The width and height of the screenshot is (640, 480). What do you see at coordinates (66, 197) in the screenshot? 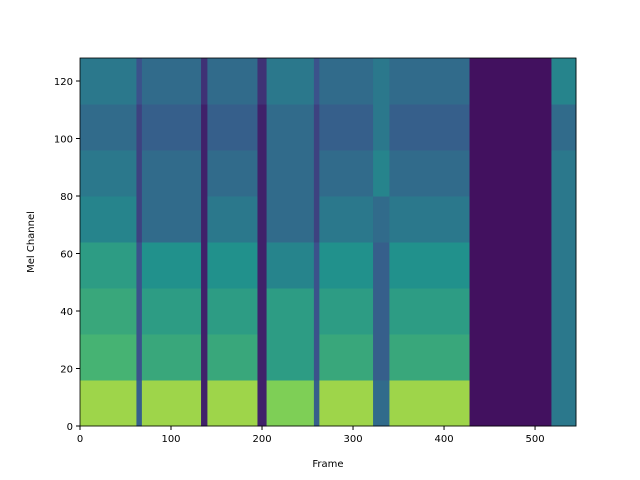
I see `y-tick-label: 80` at bounding box center [66, 197].